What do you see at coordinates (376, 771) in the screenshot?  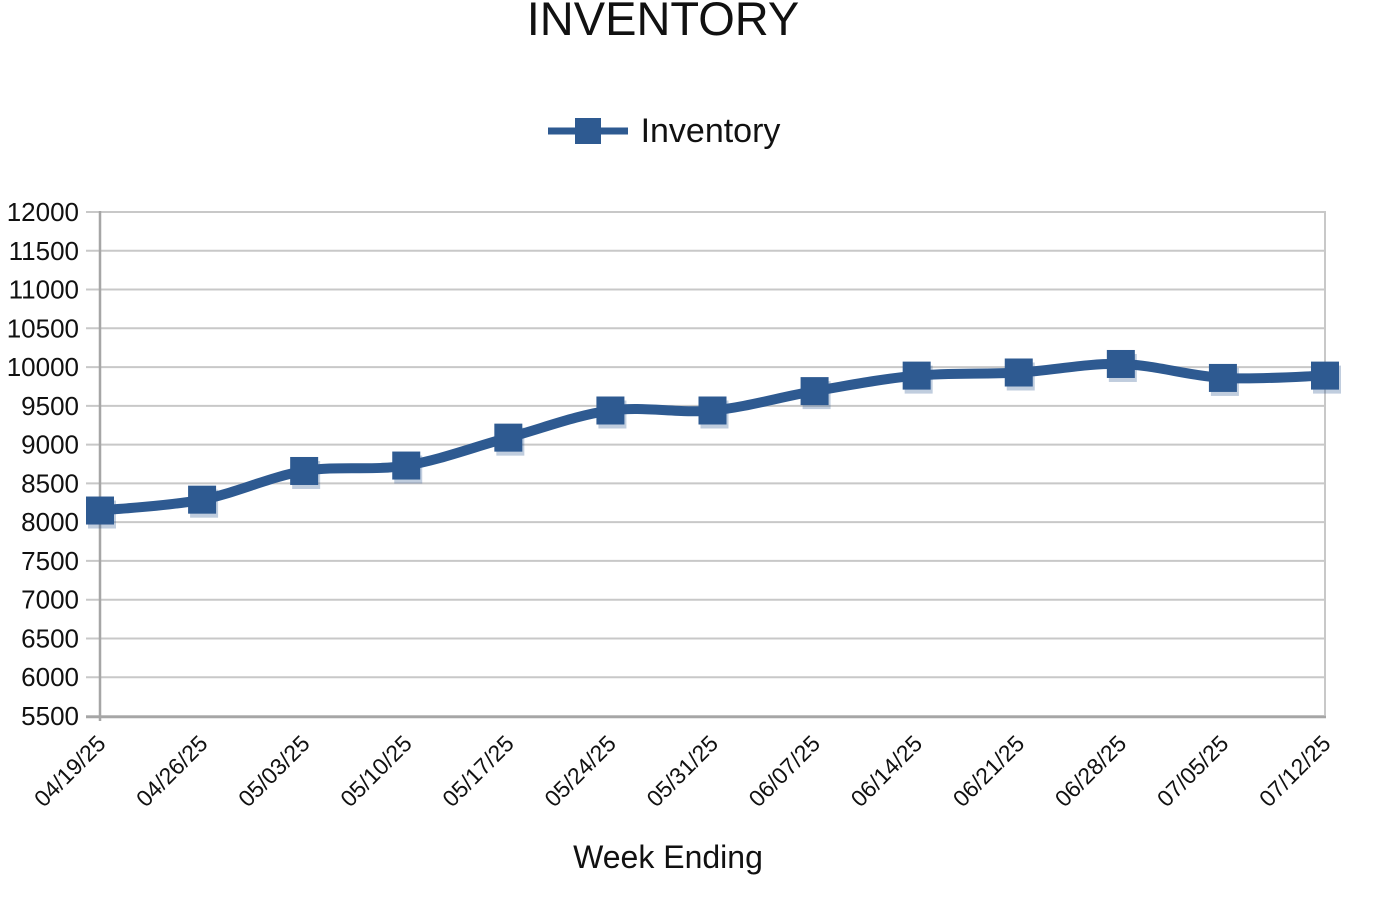 I see `x-tick-label: 05/10/25` at bounding box center [376, 771].